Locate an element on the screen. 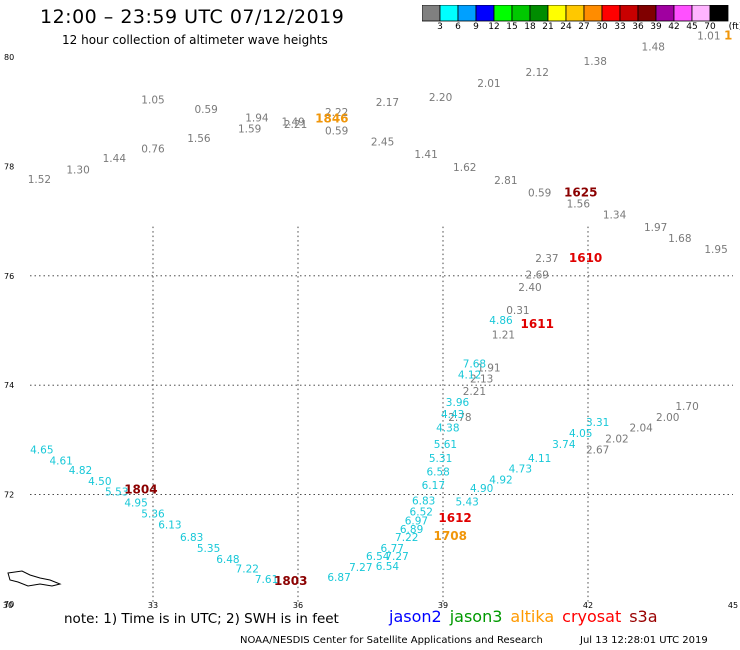 This screenshot has height=650, width=740. colorbar-tick-label: 24 is located at coordinates (566, 27).